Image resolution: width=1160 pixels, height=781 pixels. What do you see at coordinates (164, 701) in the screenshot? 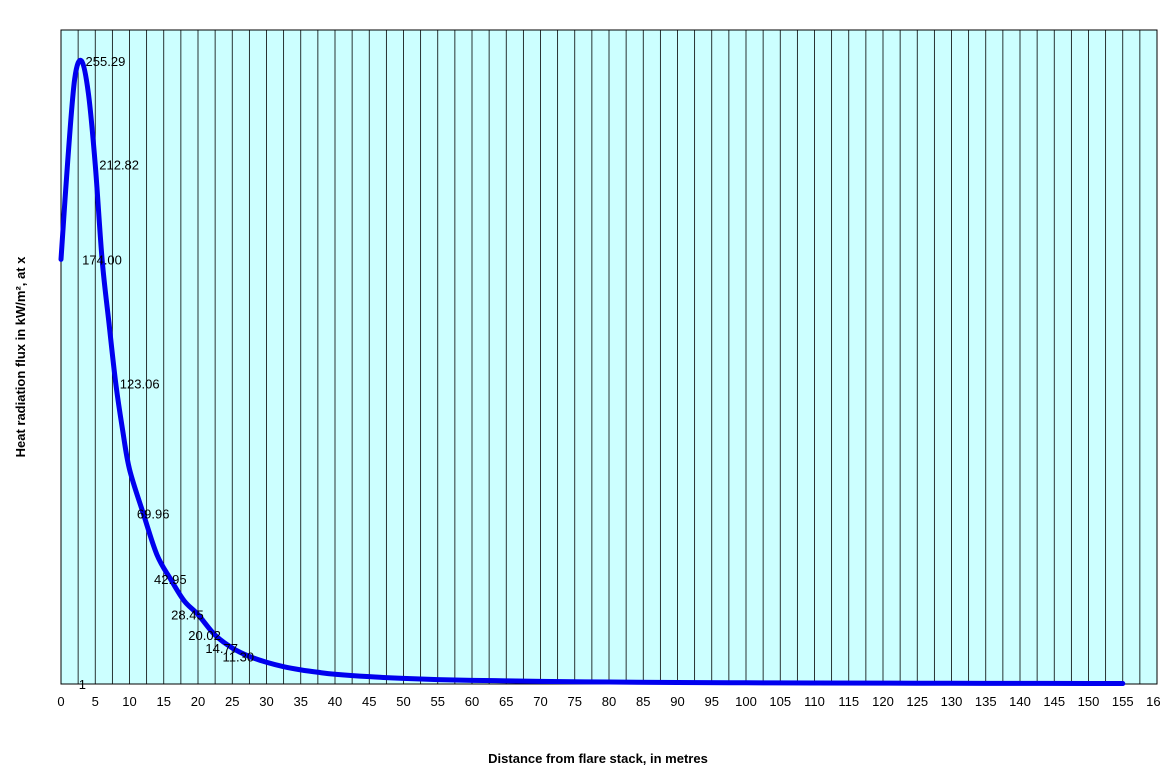
I see `x-tick-label: 15` at bounding box center [164, 701].